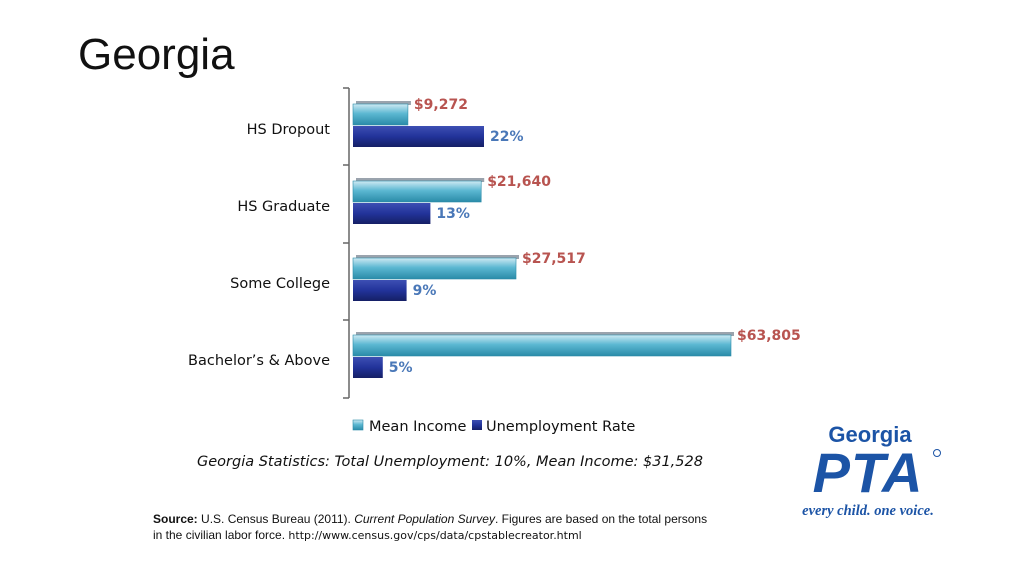 Image resolution: width=1024 pixels, height=576 pixels. What do you see at coordinates (418, 427) in the screenshot?
I see `legend-label-mean-income: Mean Income` at bounding box center [418, 427].